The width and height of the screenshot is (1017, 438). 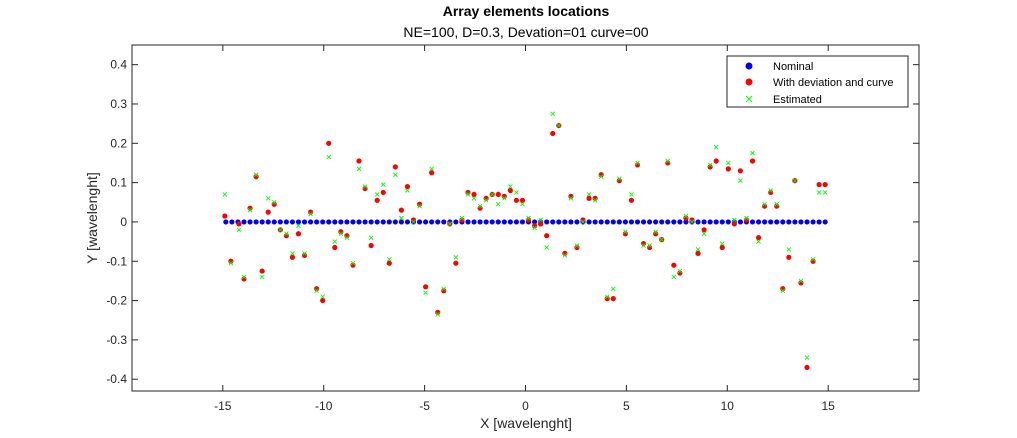 What do you see at coordinates (525, 406) in the screenshot?
I see `x-tick-label: 0` at bounding box center [525, 406].